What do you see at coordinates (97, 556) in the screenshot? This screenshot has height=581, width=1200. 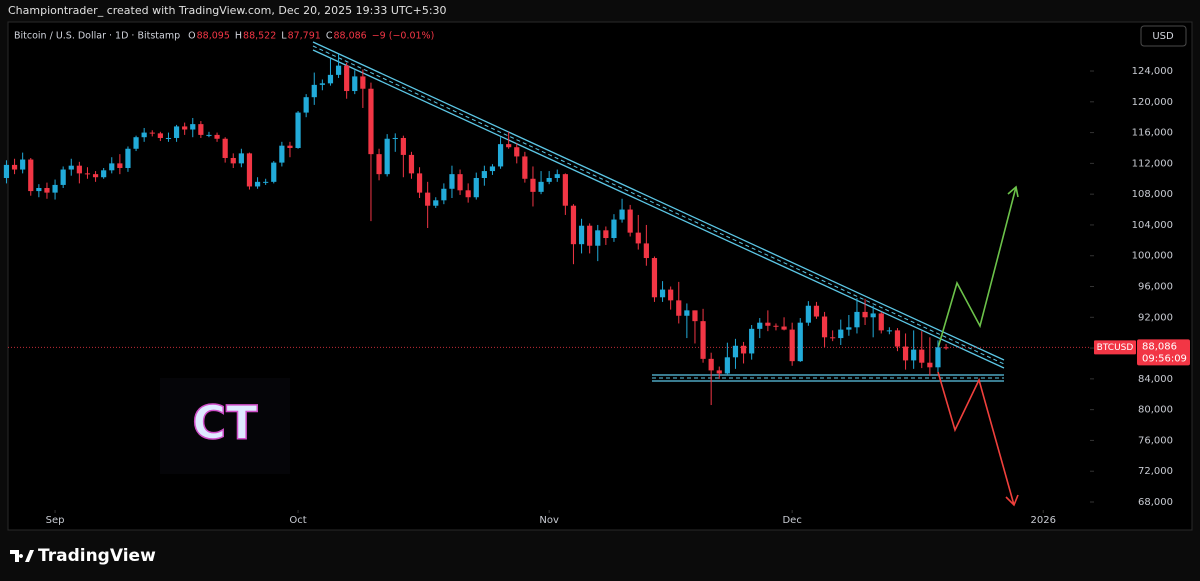 I see `brand-name: TradingView` at bounding box center [97, 556].